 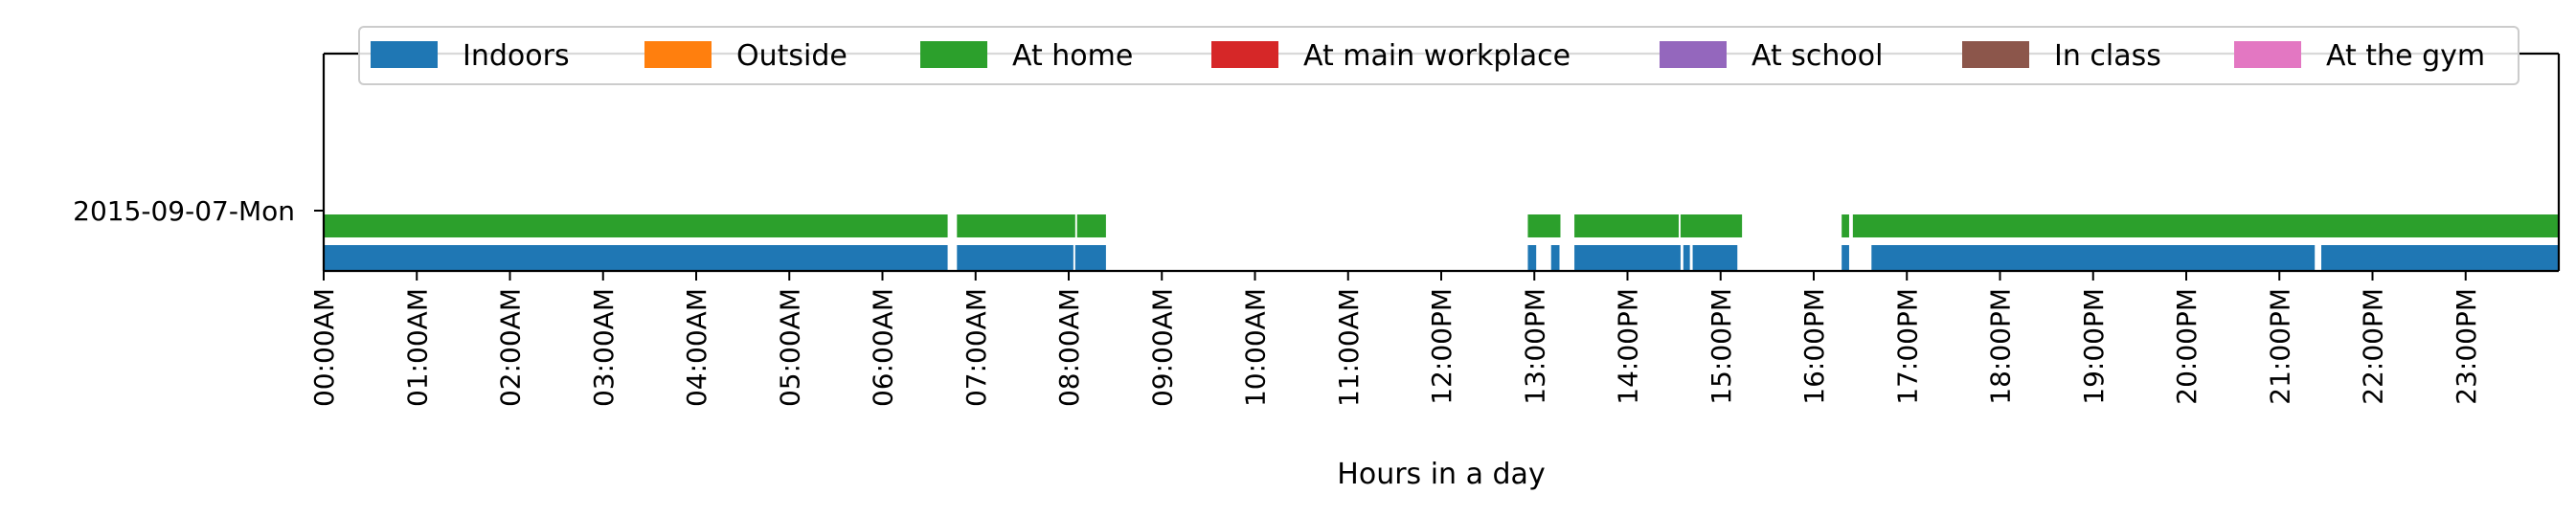 What do you see at coordinates (511, 347) in the screenshot?
I see `x-tick-label-2: 02:00AM` at bounding box center [511, 347].